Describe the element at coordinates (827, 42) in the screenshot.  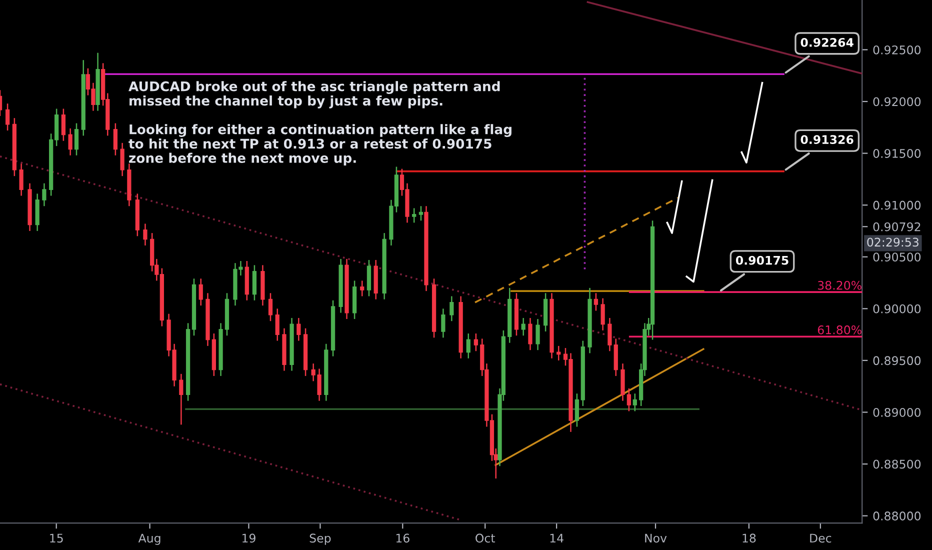
I see `annotation: 0.92264` at that location.